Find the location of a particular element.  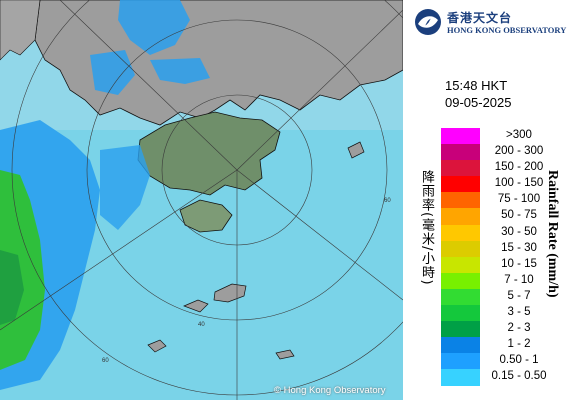

legend-range-label: 100 - 150 is located at coordinates (519, 183).